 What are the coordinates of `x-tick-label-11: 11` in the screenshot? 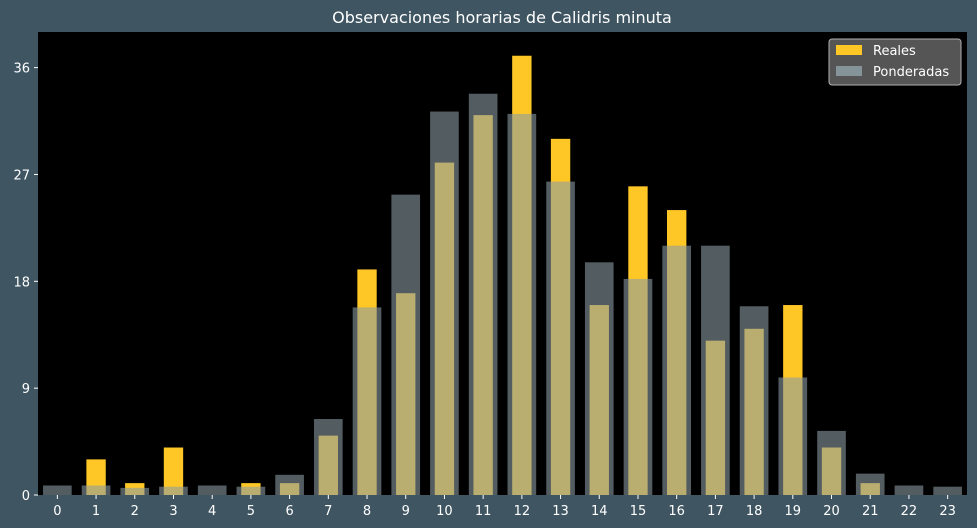 It's located at (483, 511).